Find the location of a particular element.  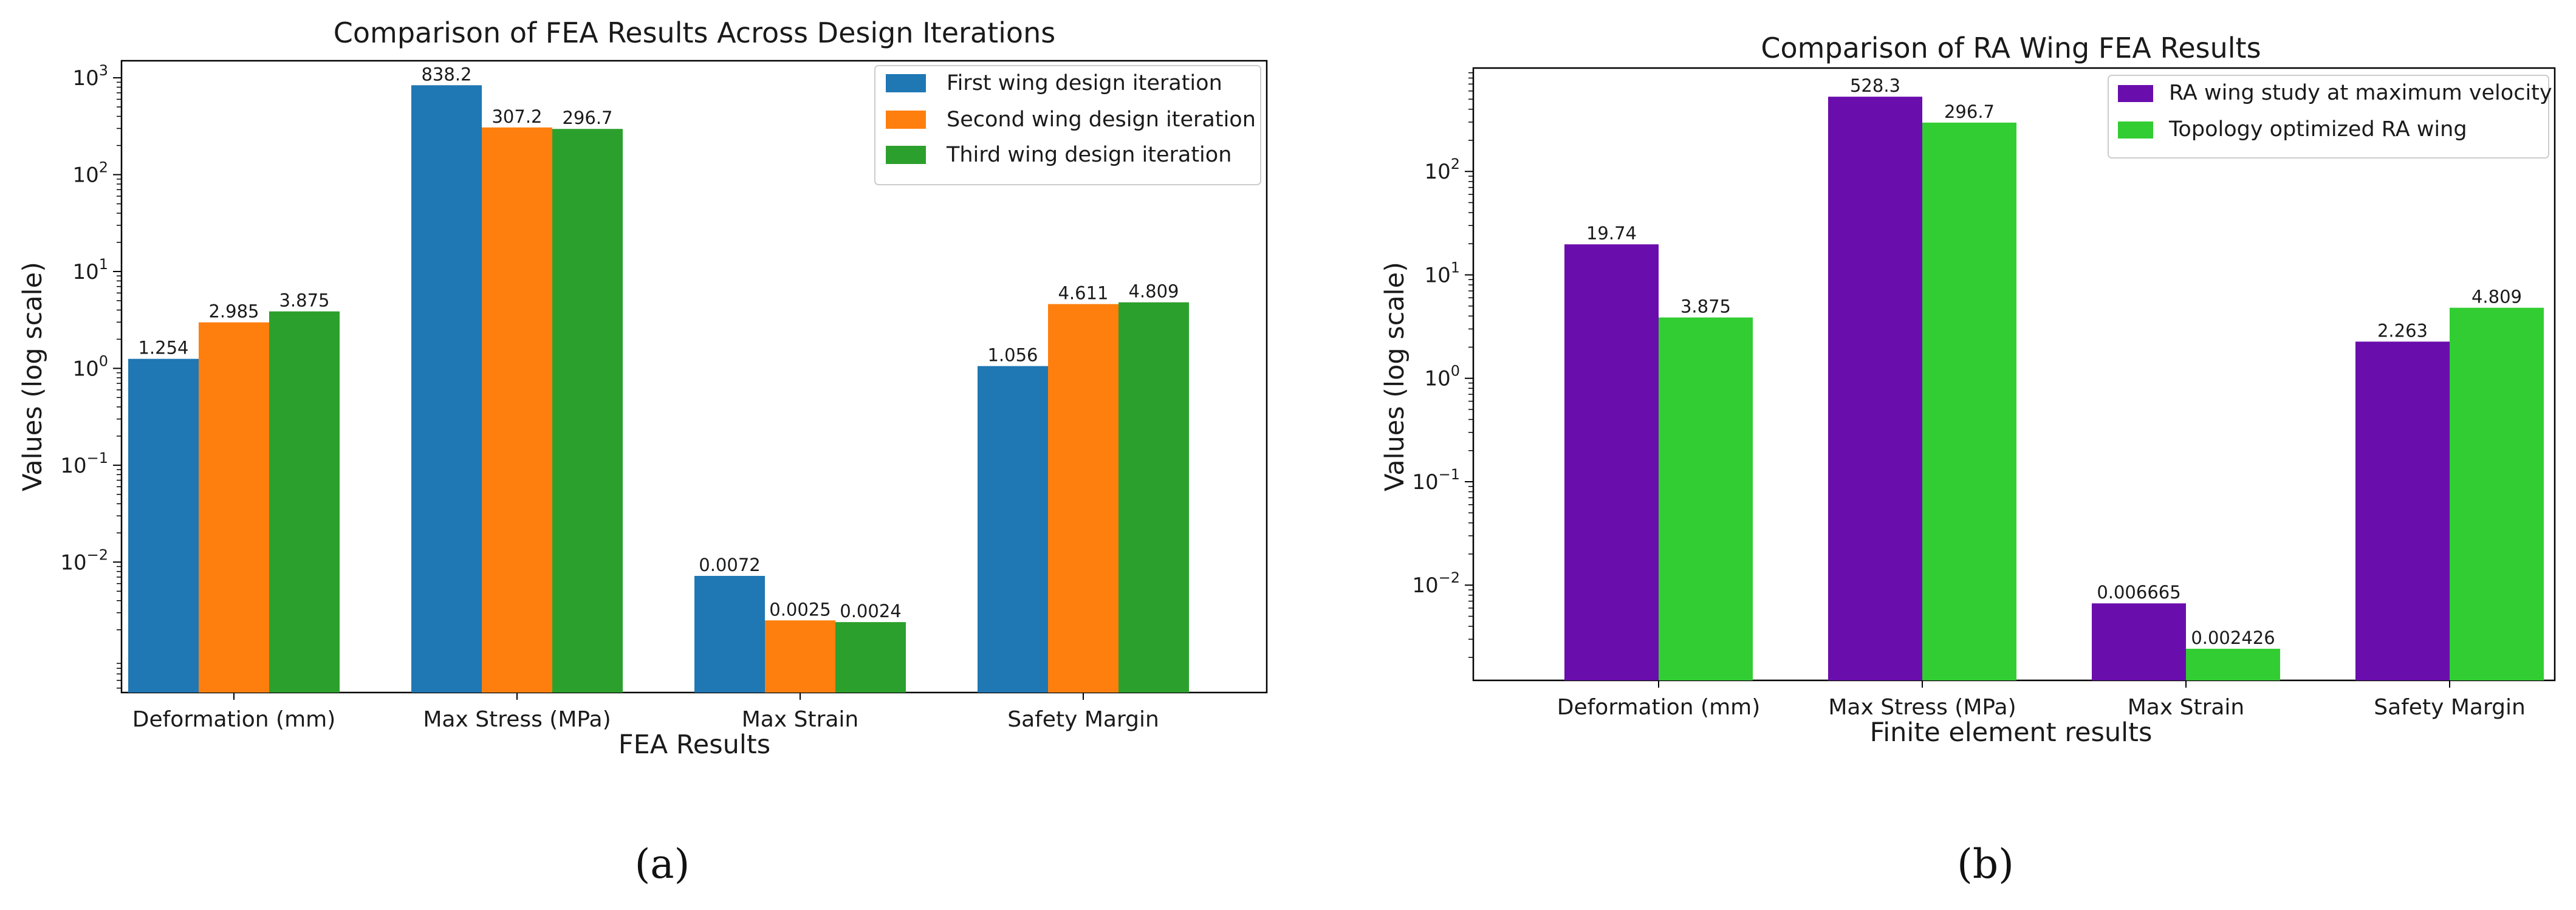

bar-value-label: 0.002426 is located at coordinates (2233, 638).